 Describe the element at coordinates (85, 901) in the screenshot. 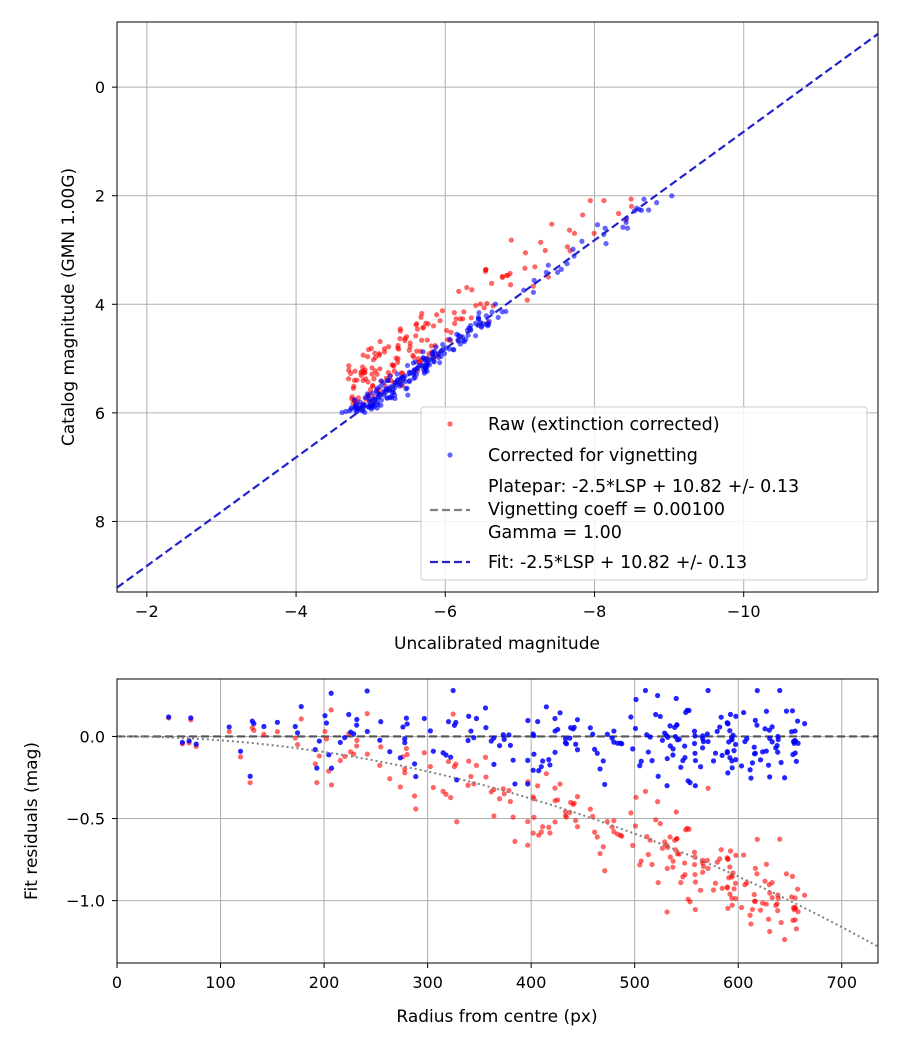

I see `bottom-ytick-label: −1.0` at that location.